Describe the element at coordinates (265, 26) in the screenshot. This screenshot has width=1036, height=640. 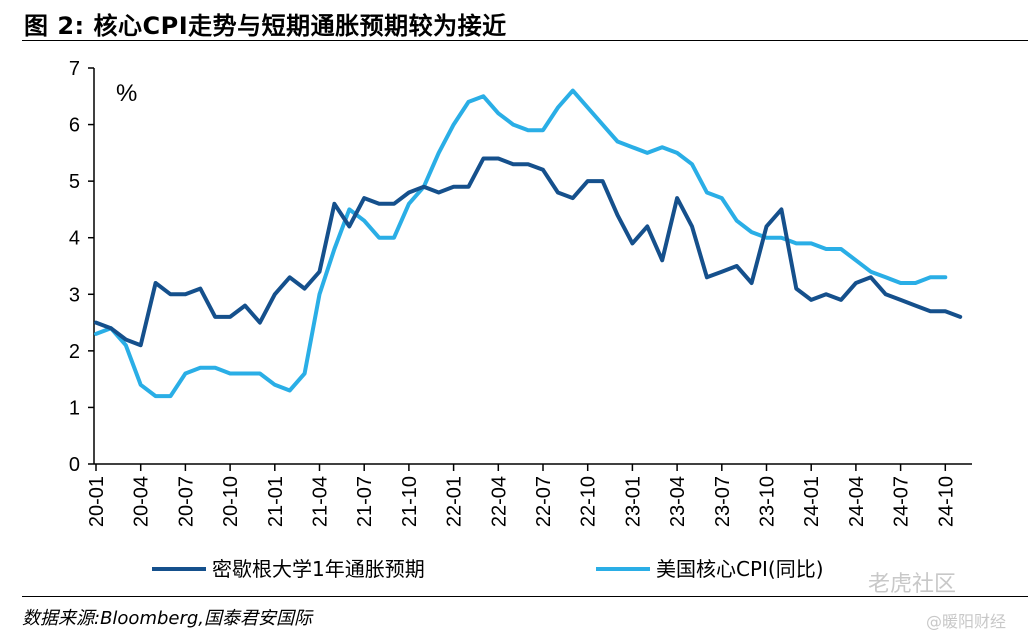
I see `chart-title: 图 2: 核心CPI走势与短期通胀预期较为接近` at that location.